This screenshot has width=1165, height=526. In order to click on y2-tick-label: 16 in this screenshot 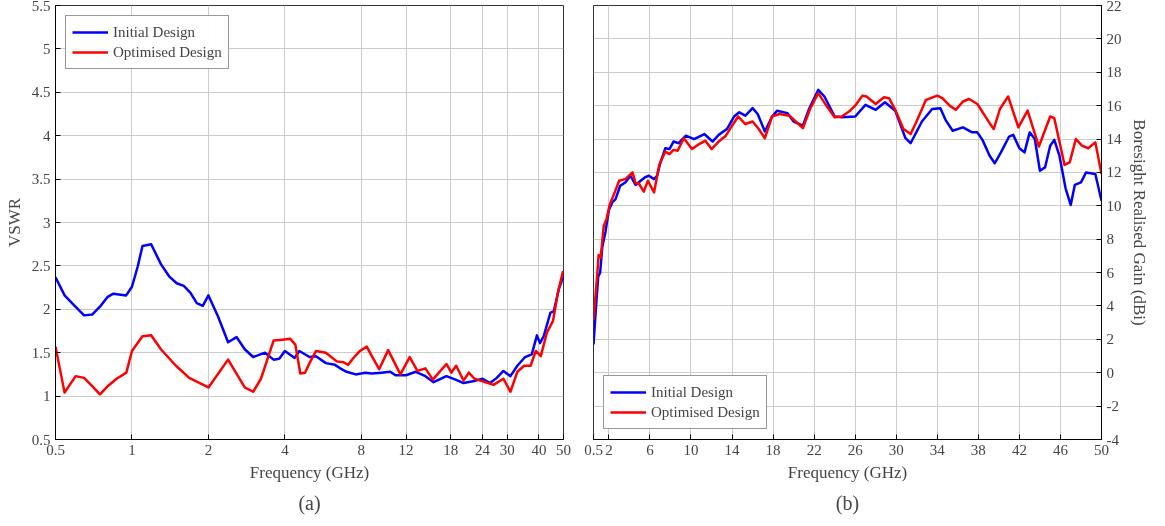, I will do `click(1114, 105)`.